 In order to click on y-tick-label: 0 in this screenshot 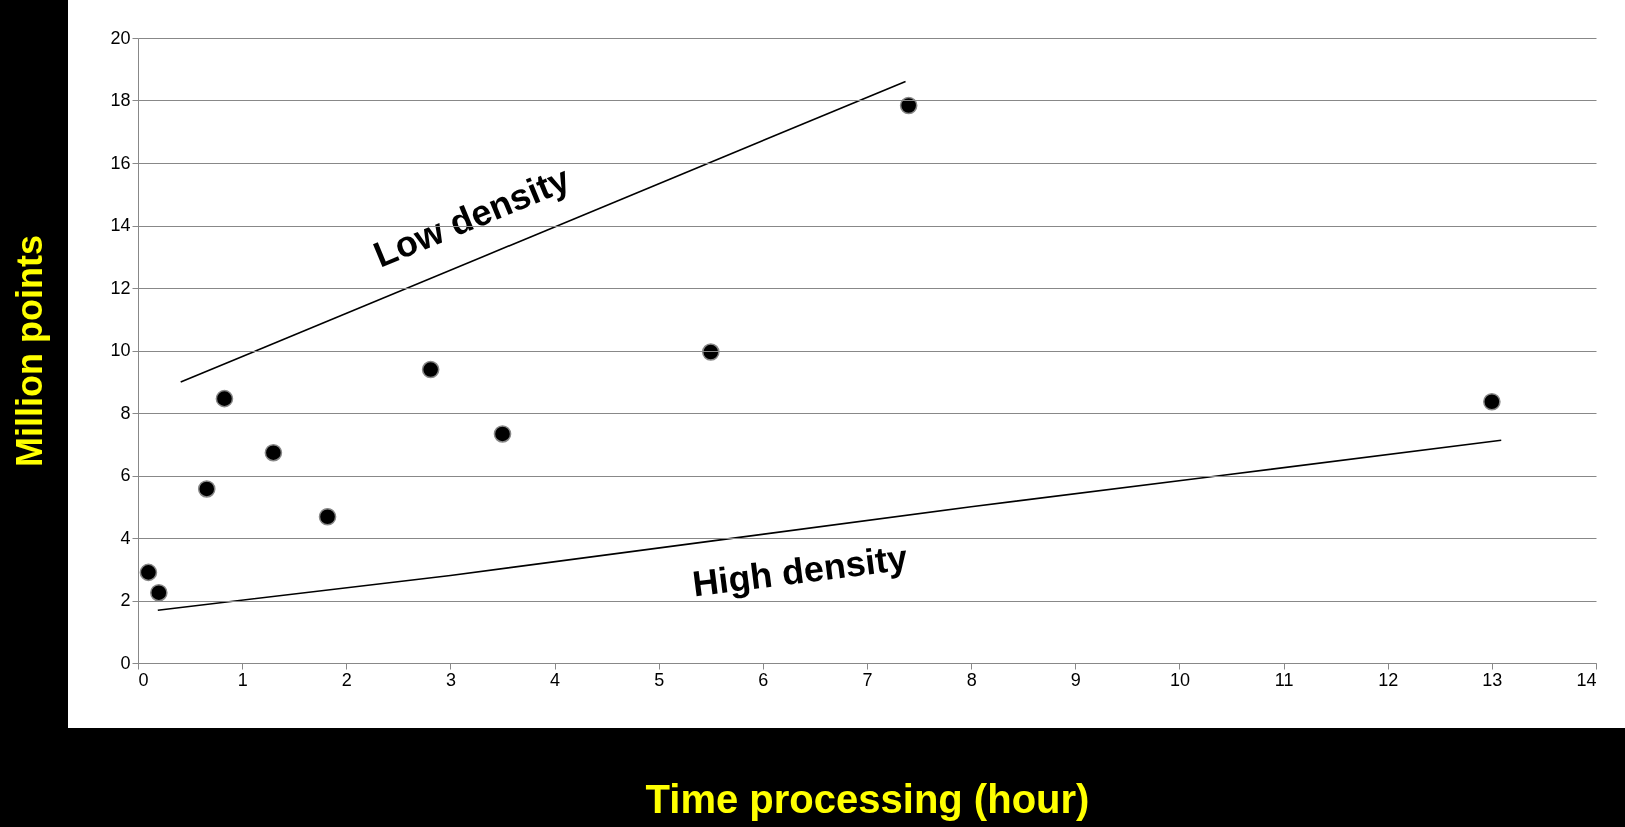, I will do `click(125, 662)`.